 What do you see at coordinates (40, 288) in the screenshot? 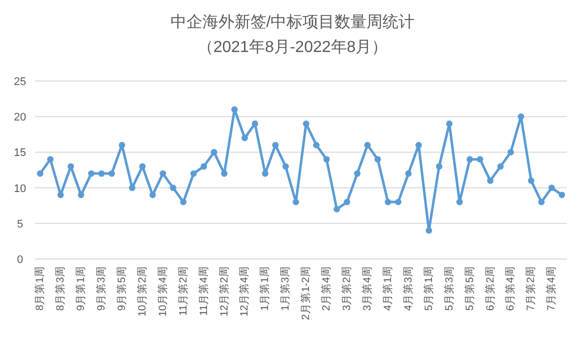
I see `x-tick-label: 8月第1周` at bounding box center [40, 288].